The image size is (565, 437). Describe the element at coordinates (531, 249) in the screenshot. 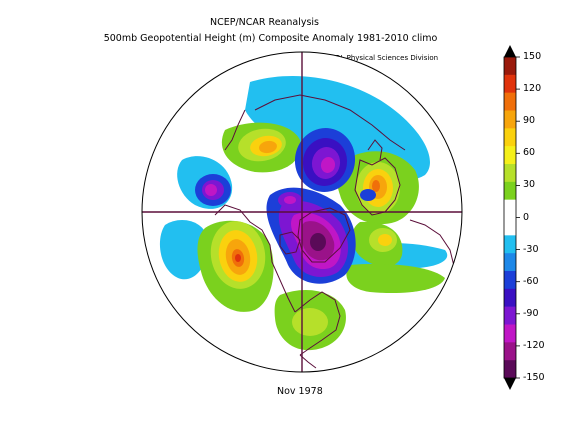

I see `colorbar-tick-label: -30` at that location.